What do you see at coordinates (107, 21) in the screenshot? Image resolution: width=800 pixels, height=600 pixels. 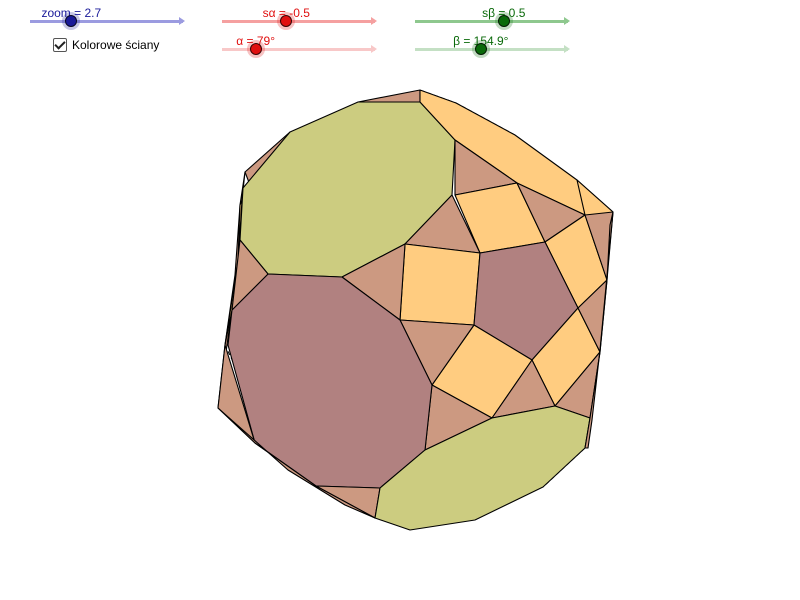 I see `zoom-slider-track` at bounding box center [107, 21].